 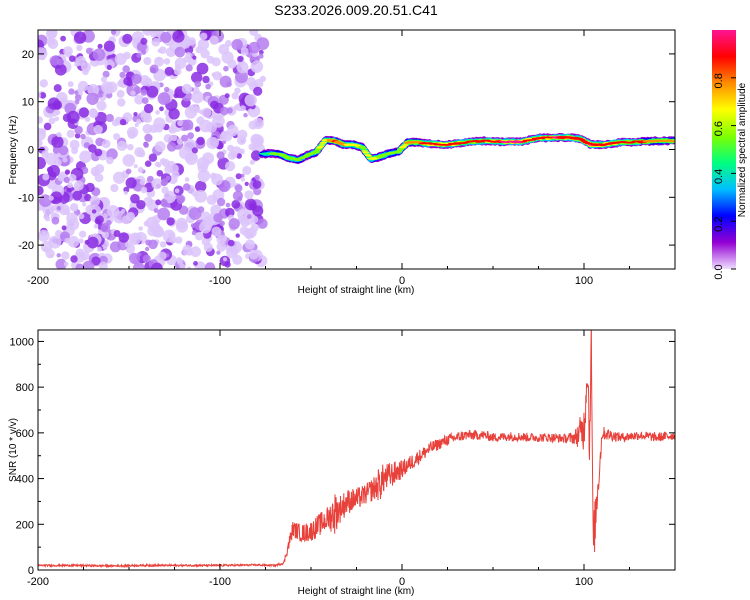 What do you see at coordinates (719, 224) in the screenshot?
I see `colorbar-tick-label: 0.2` at bounding box center [719, 224].